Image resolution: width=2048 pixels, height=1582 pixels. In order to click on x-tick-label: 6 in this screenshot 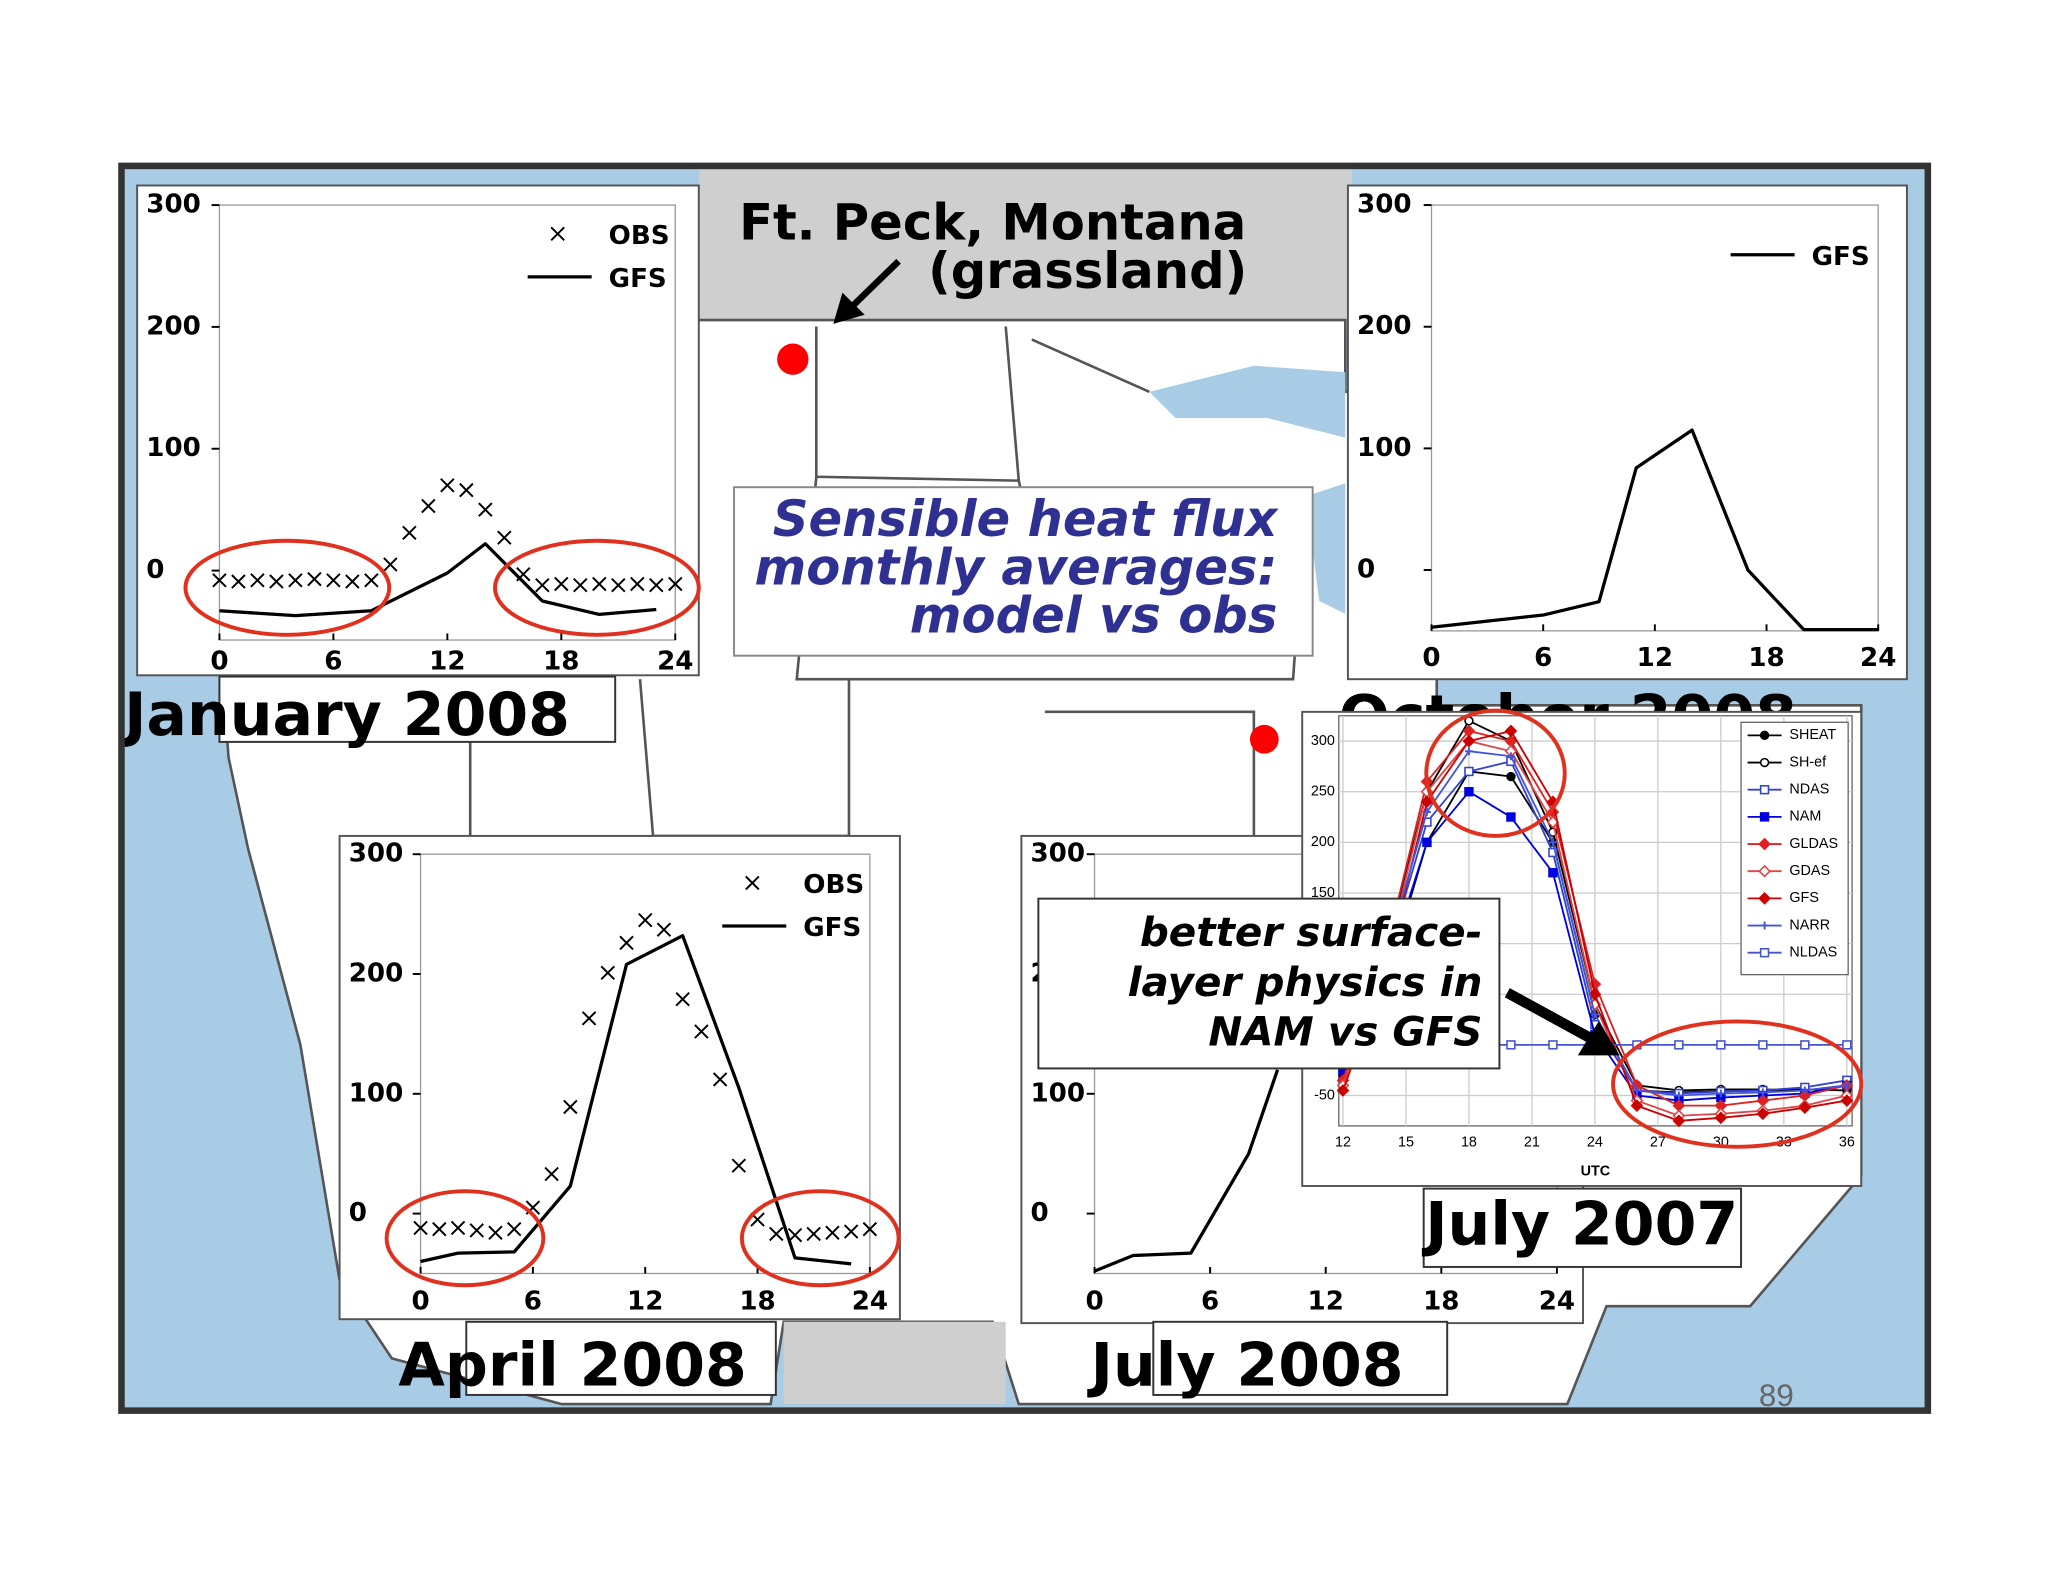, I will do `click(533, 1302)`.